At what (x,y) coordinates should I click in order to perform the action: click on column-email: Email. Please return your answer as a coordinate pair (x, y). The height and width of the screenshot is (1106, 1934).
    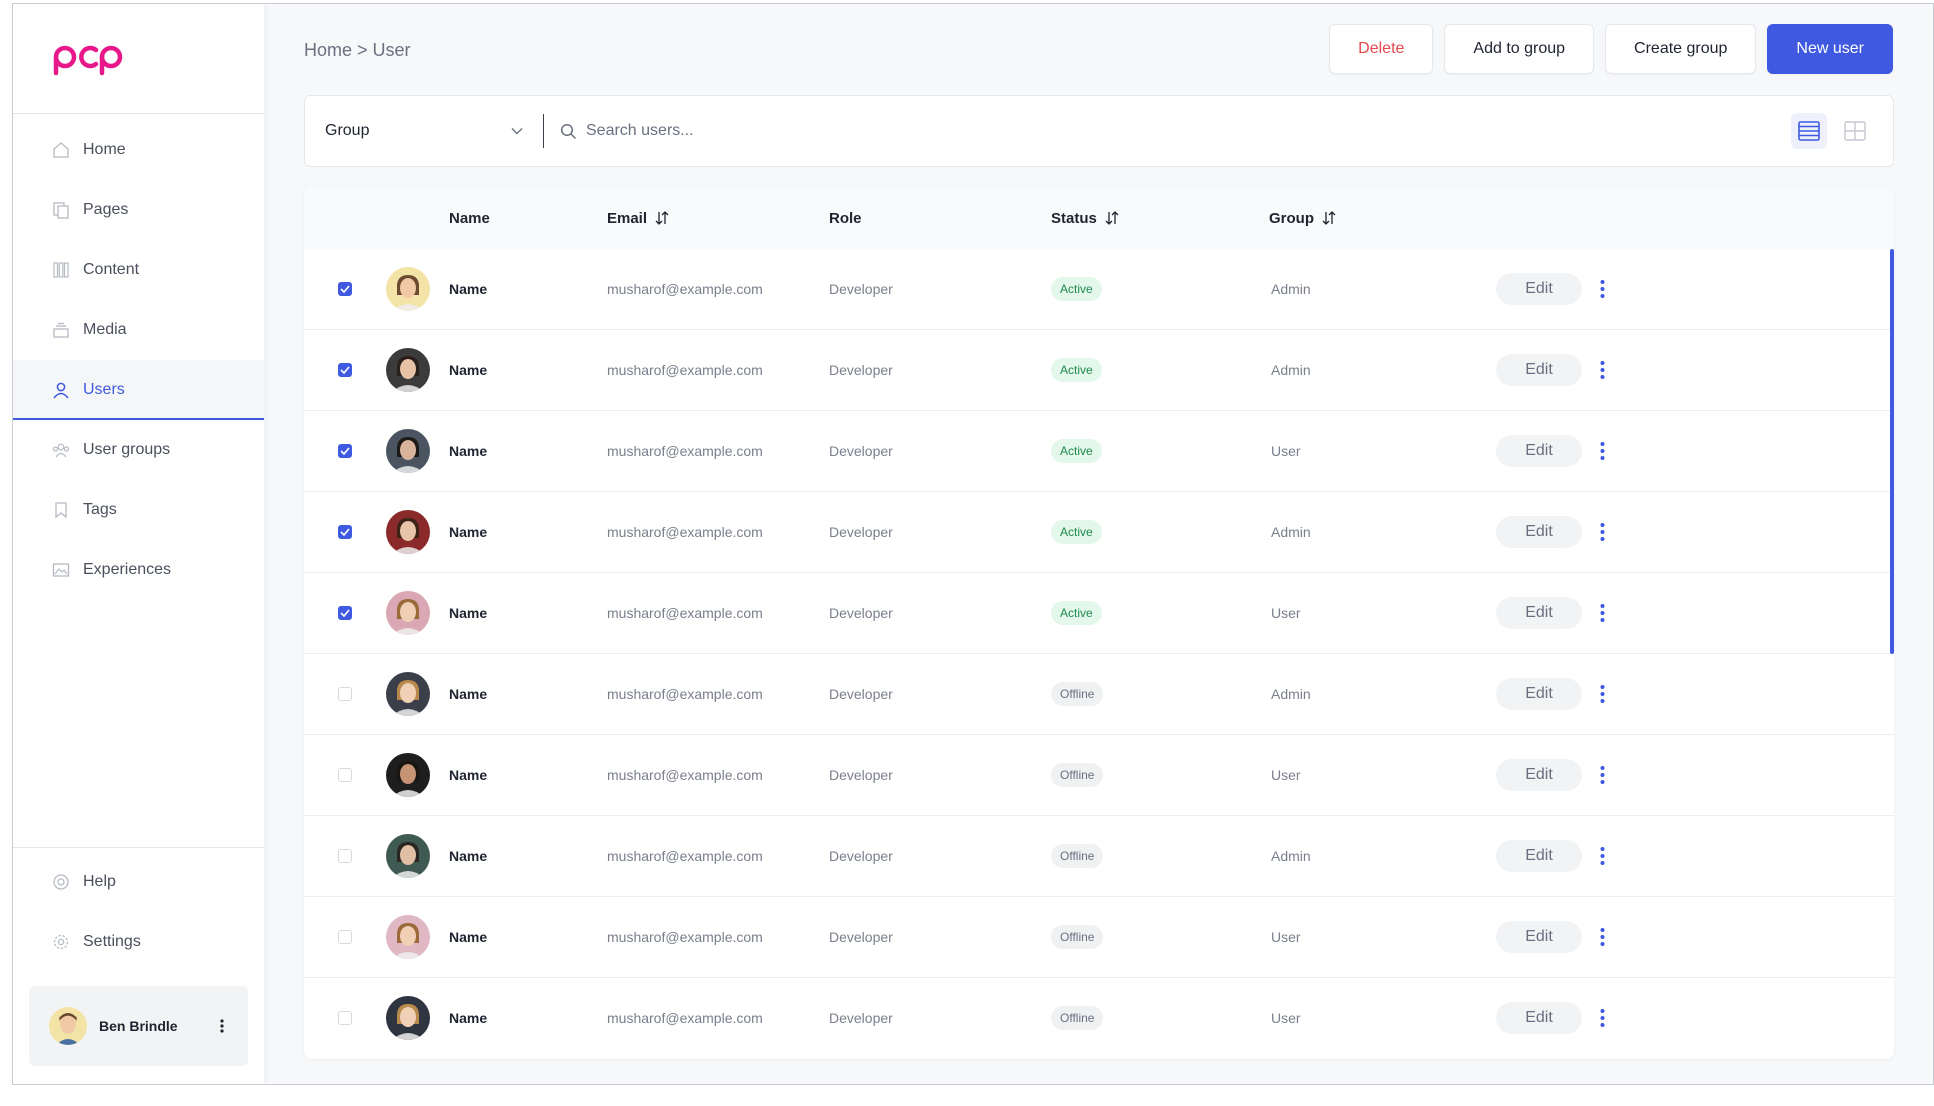
    Looking at the image, I should click on (638, 218).